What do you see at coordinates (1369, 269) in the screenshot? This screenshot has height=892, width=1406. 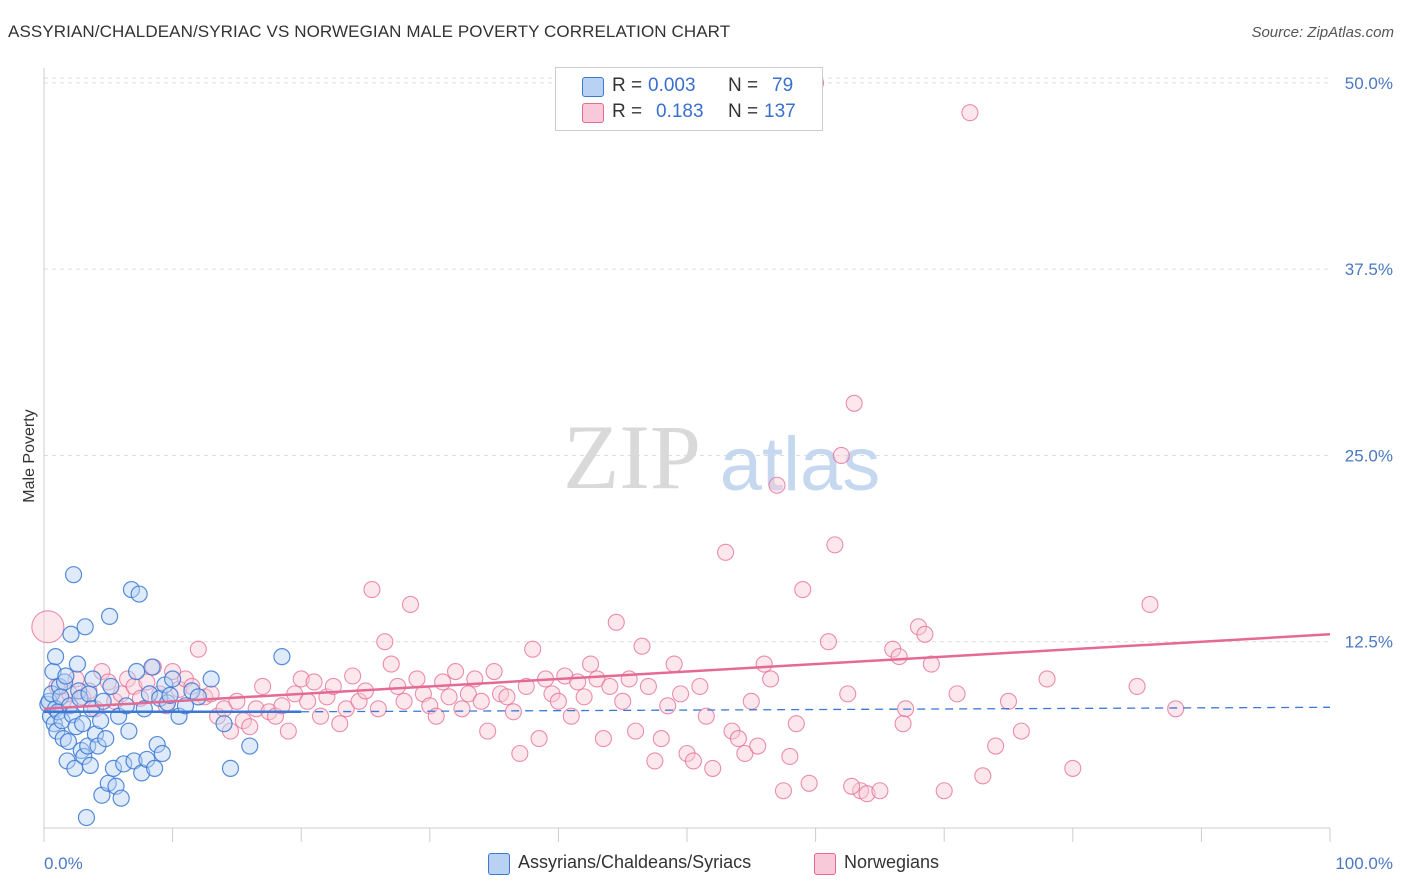 I see `y-tick-label: 37.5%` at bounding box center [1369, 269].